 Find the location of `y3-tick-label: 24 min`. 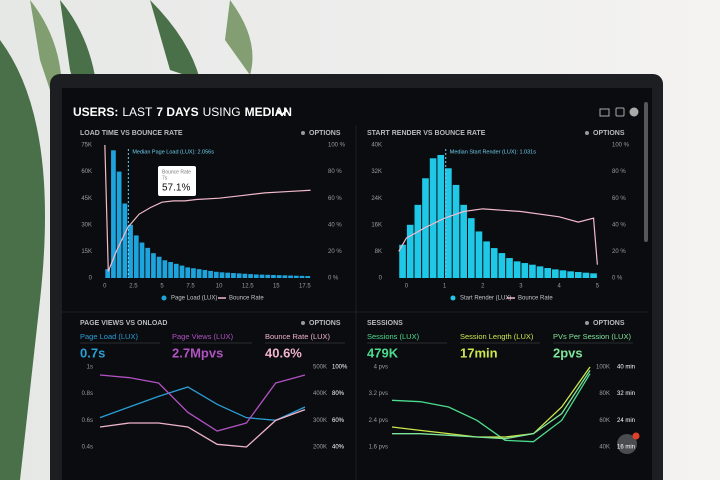

y3-tick-label: 24 min is located at coordinates (626, 421).